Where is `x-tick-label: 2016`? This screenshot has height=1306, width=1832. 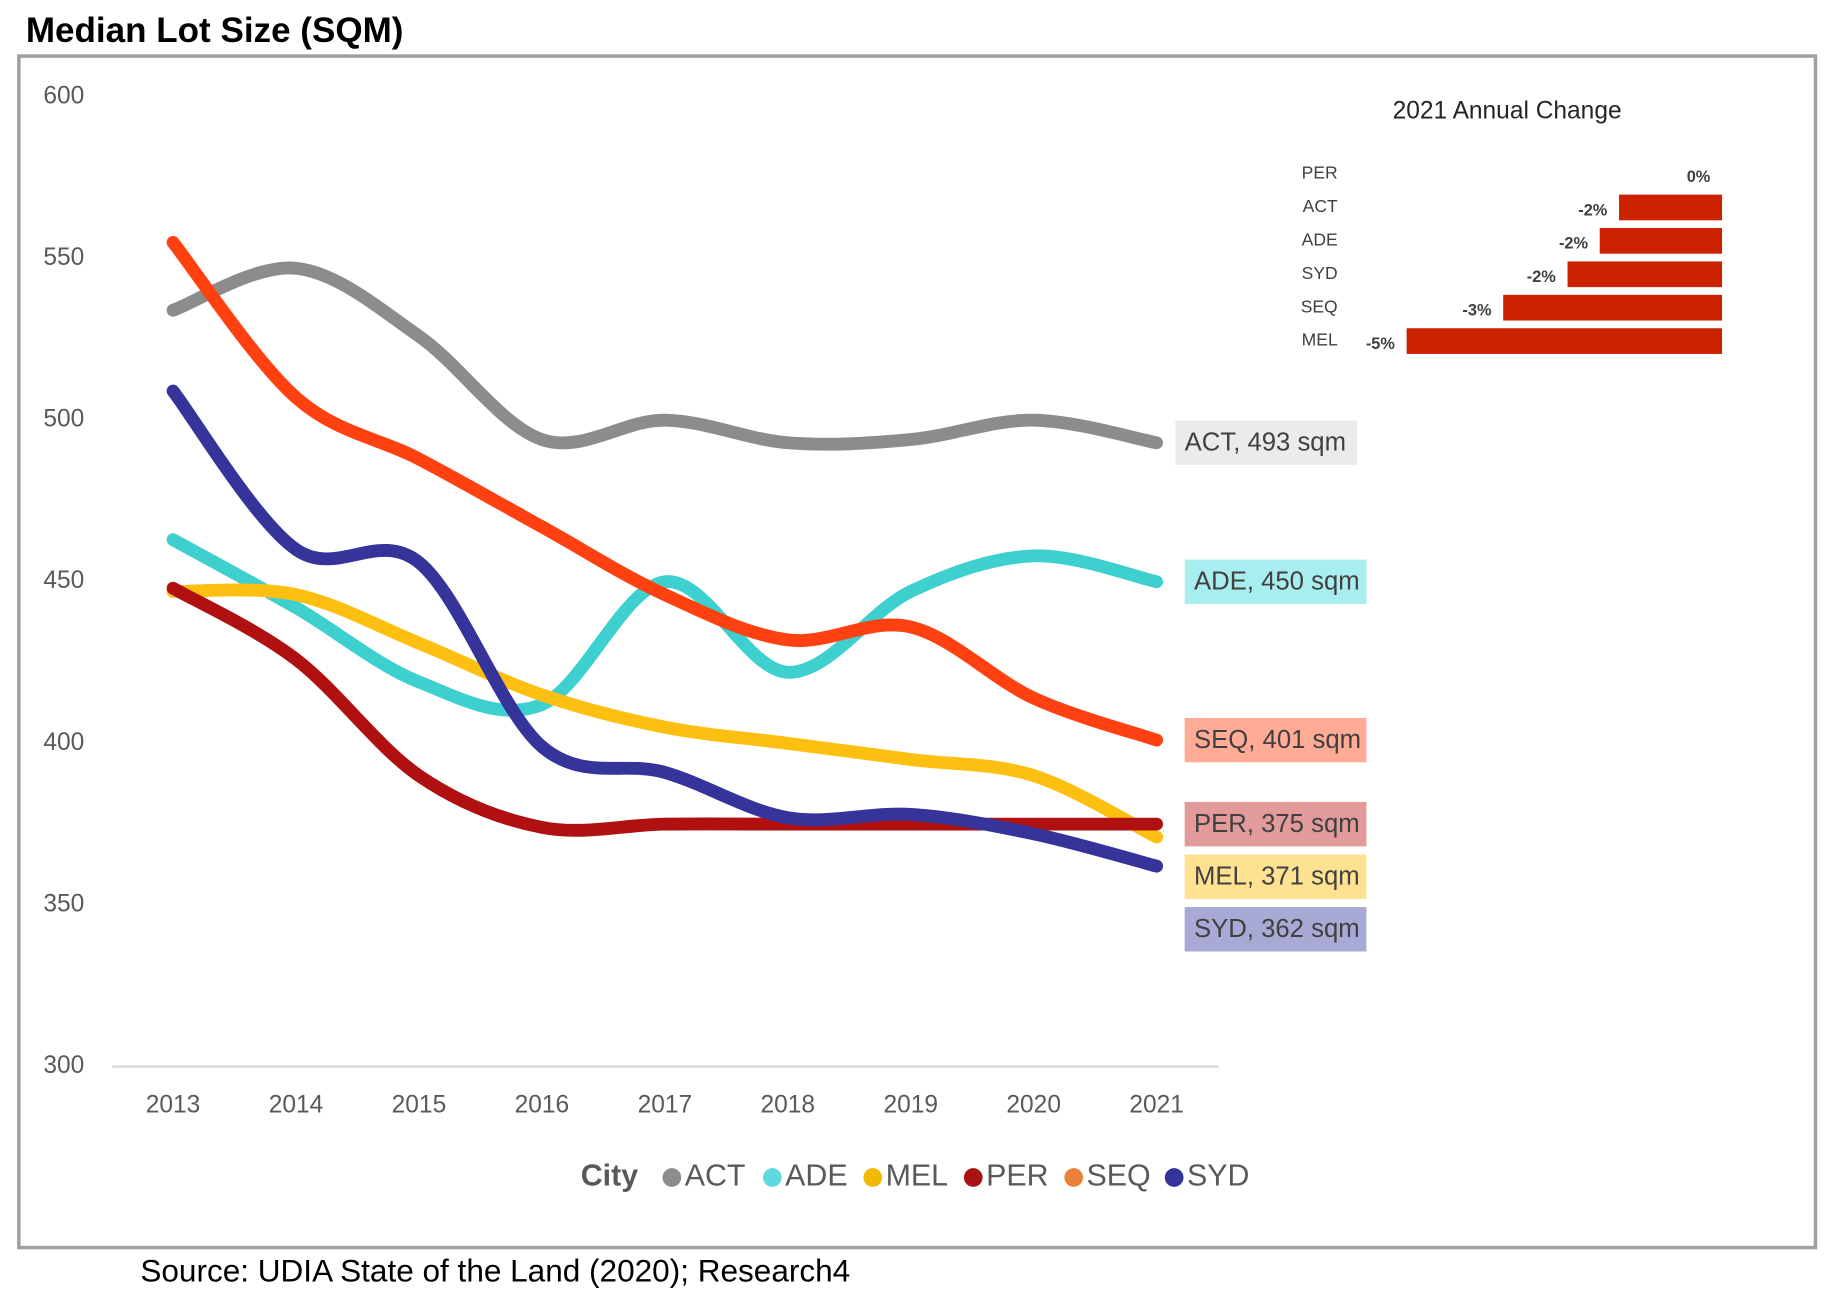
x-tick-label: 2016 is located at coordinates (542, 1105).